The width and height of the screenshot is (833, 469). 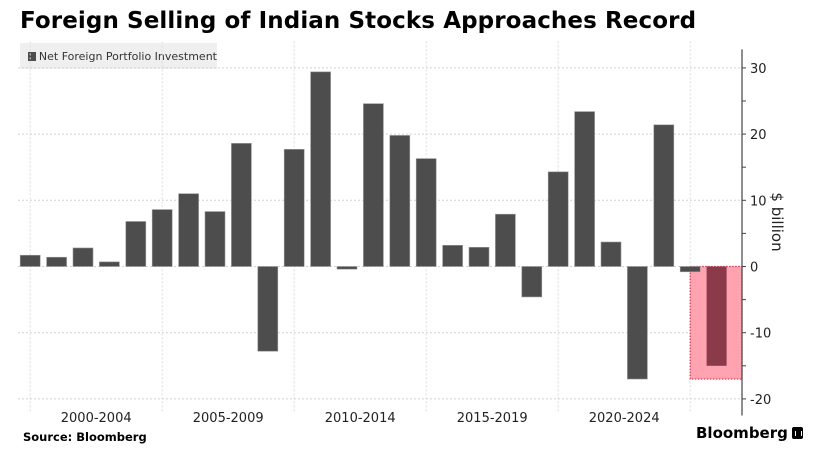 What do you see at coordinates (400, 201) in the screenshot?
I see `bar-2013` at bounding box center [400, 201].